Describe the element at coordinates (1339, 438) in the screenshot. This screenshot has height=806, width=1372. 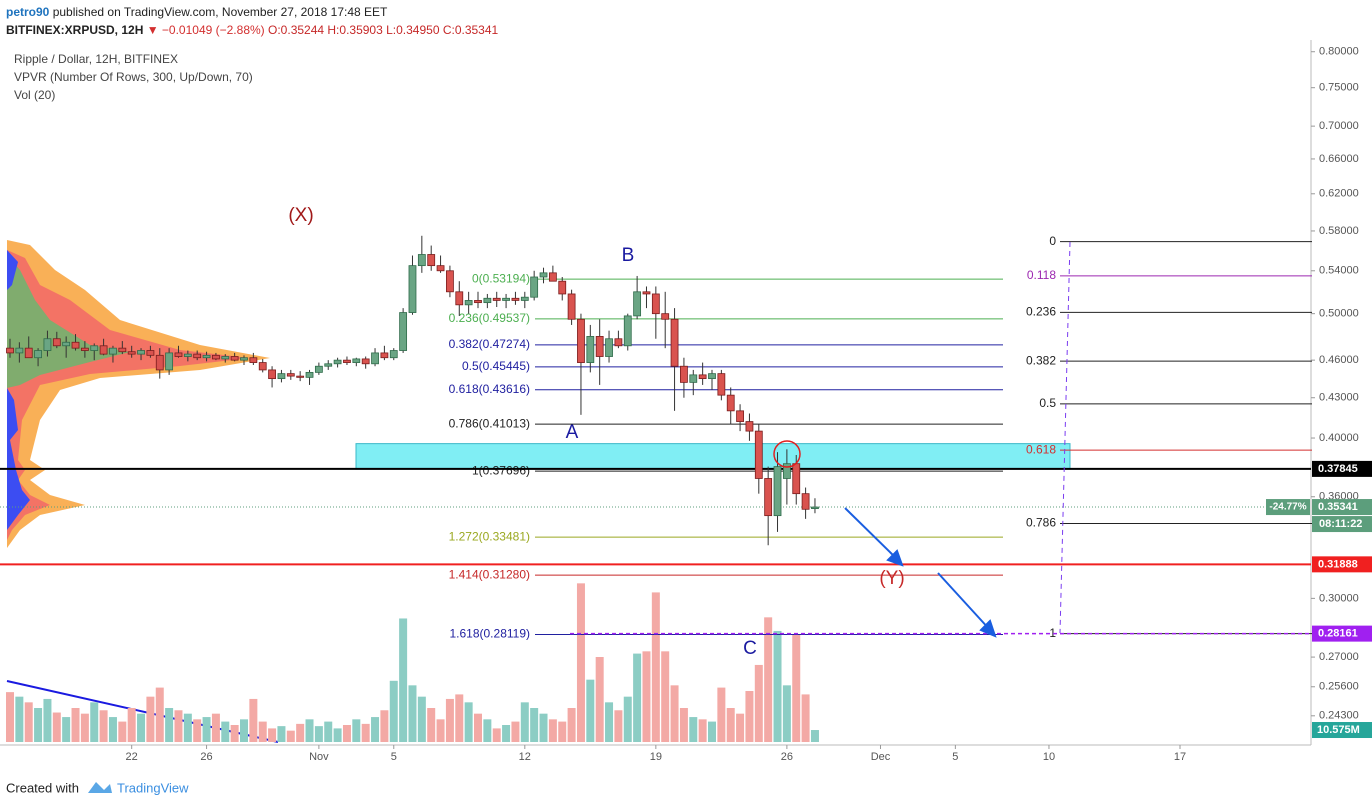
I see `y-tick-label: 0.40000` at that location.